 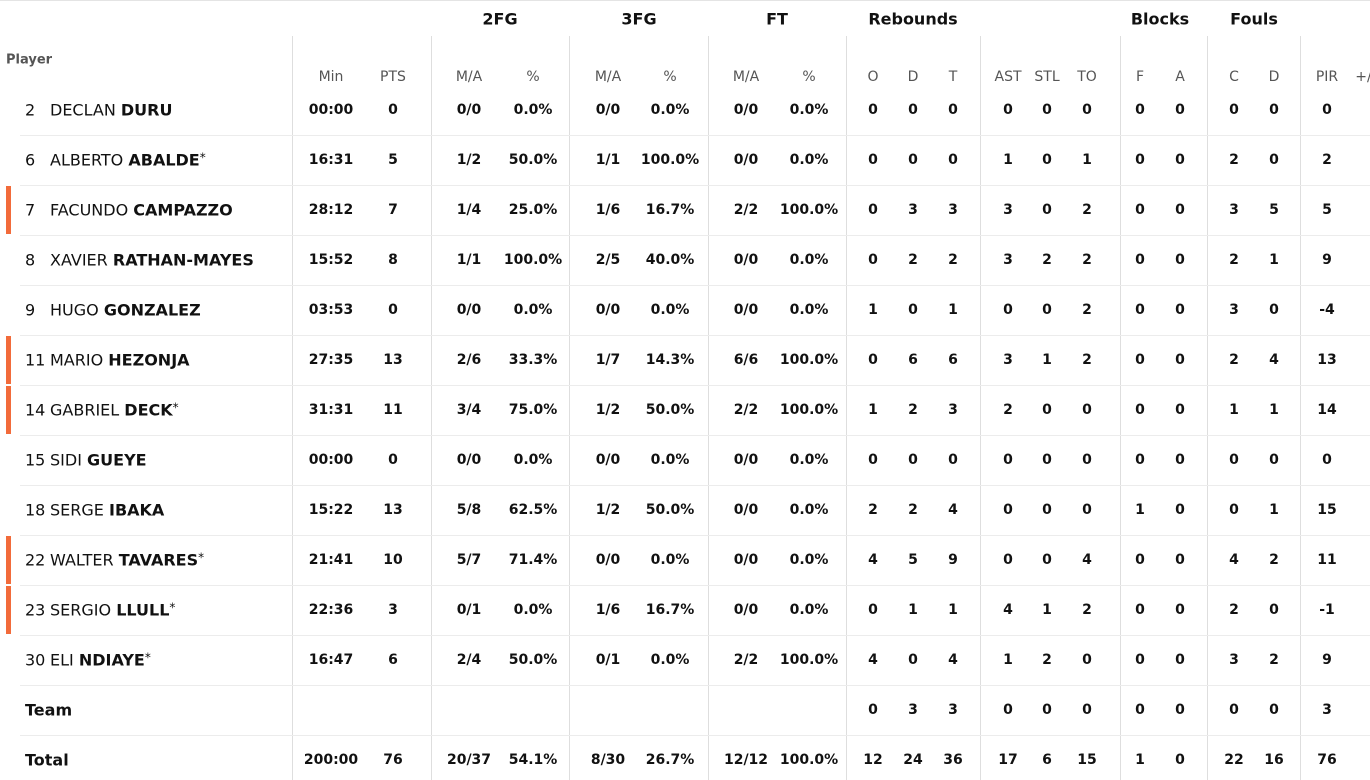 I want to click on column-header: STL, so click(x=1047, y=77).